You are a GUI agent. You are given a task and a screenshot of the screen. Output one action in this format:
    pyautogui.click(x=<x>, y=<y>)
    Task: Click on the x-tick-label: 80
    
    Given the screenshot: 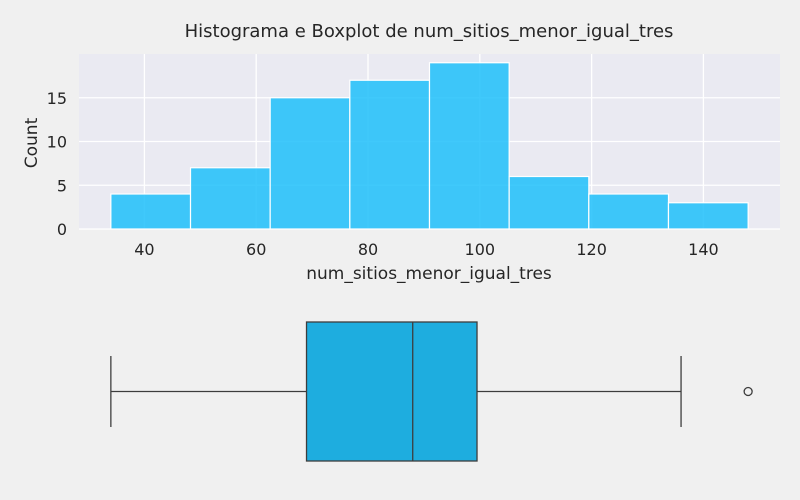 What is the action you would take?
    pyautogui.click(x=368, y=249)
    